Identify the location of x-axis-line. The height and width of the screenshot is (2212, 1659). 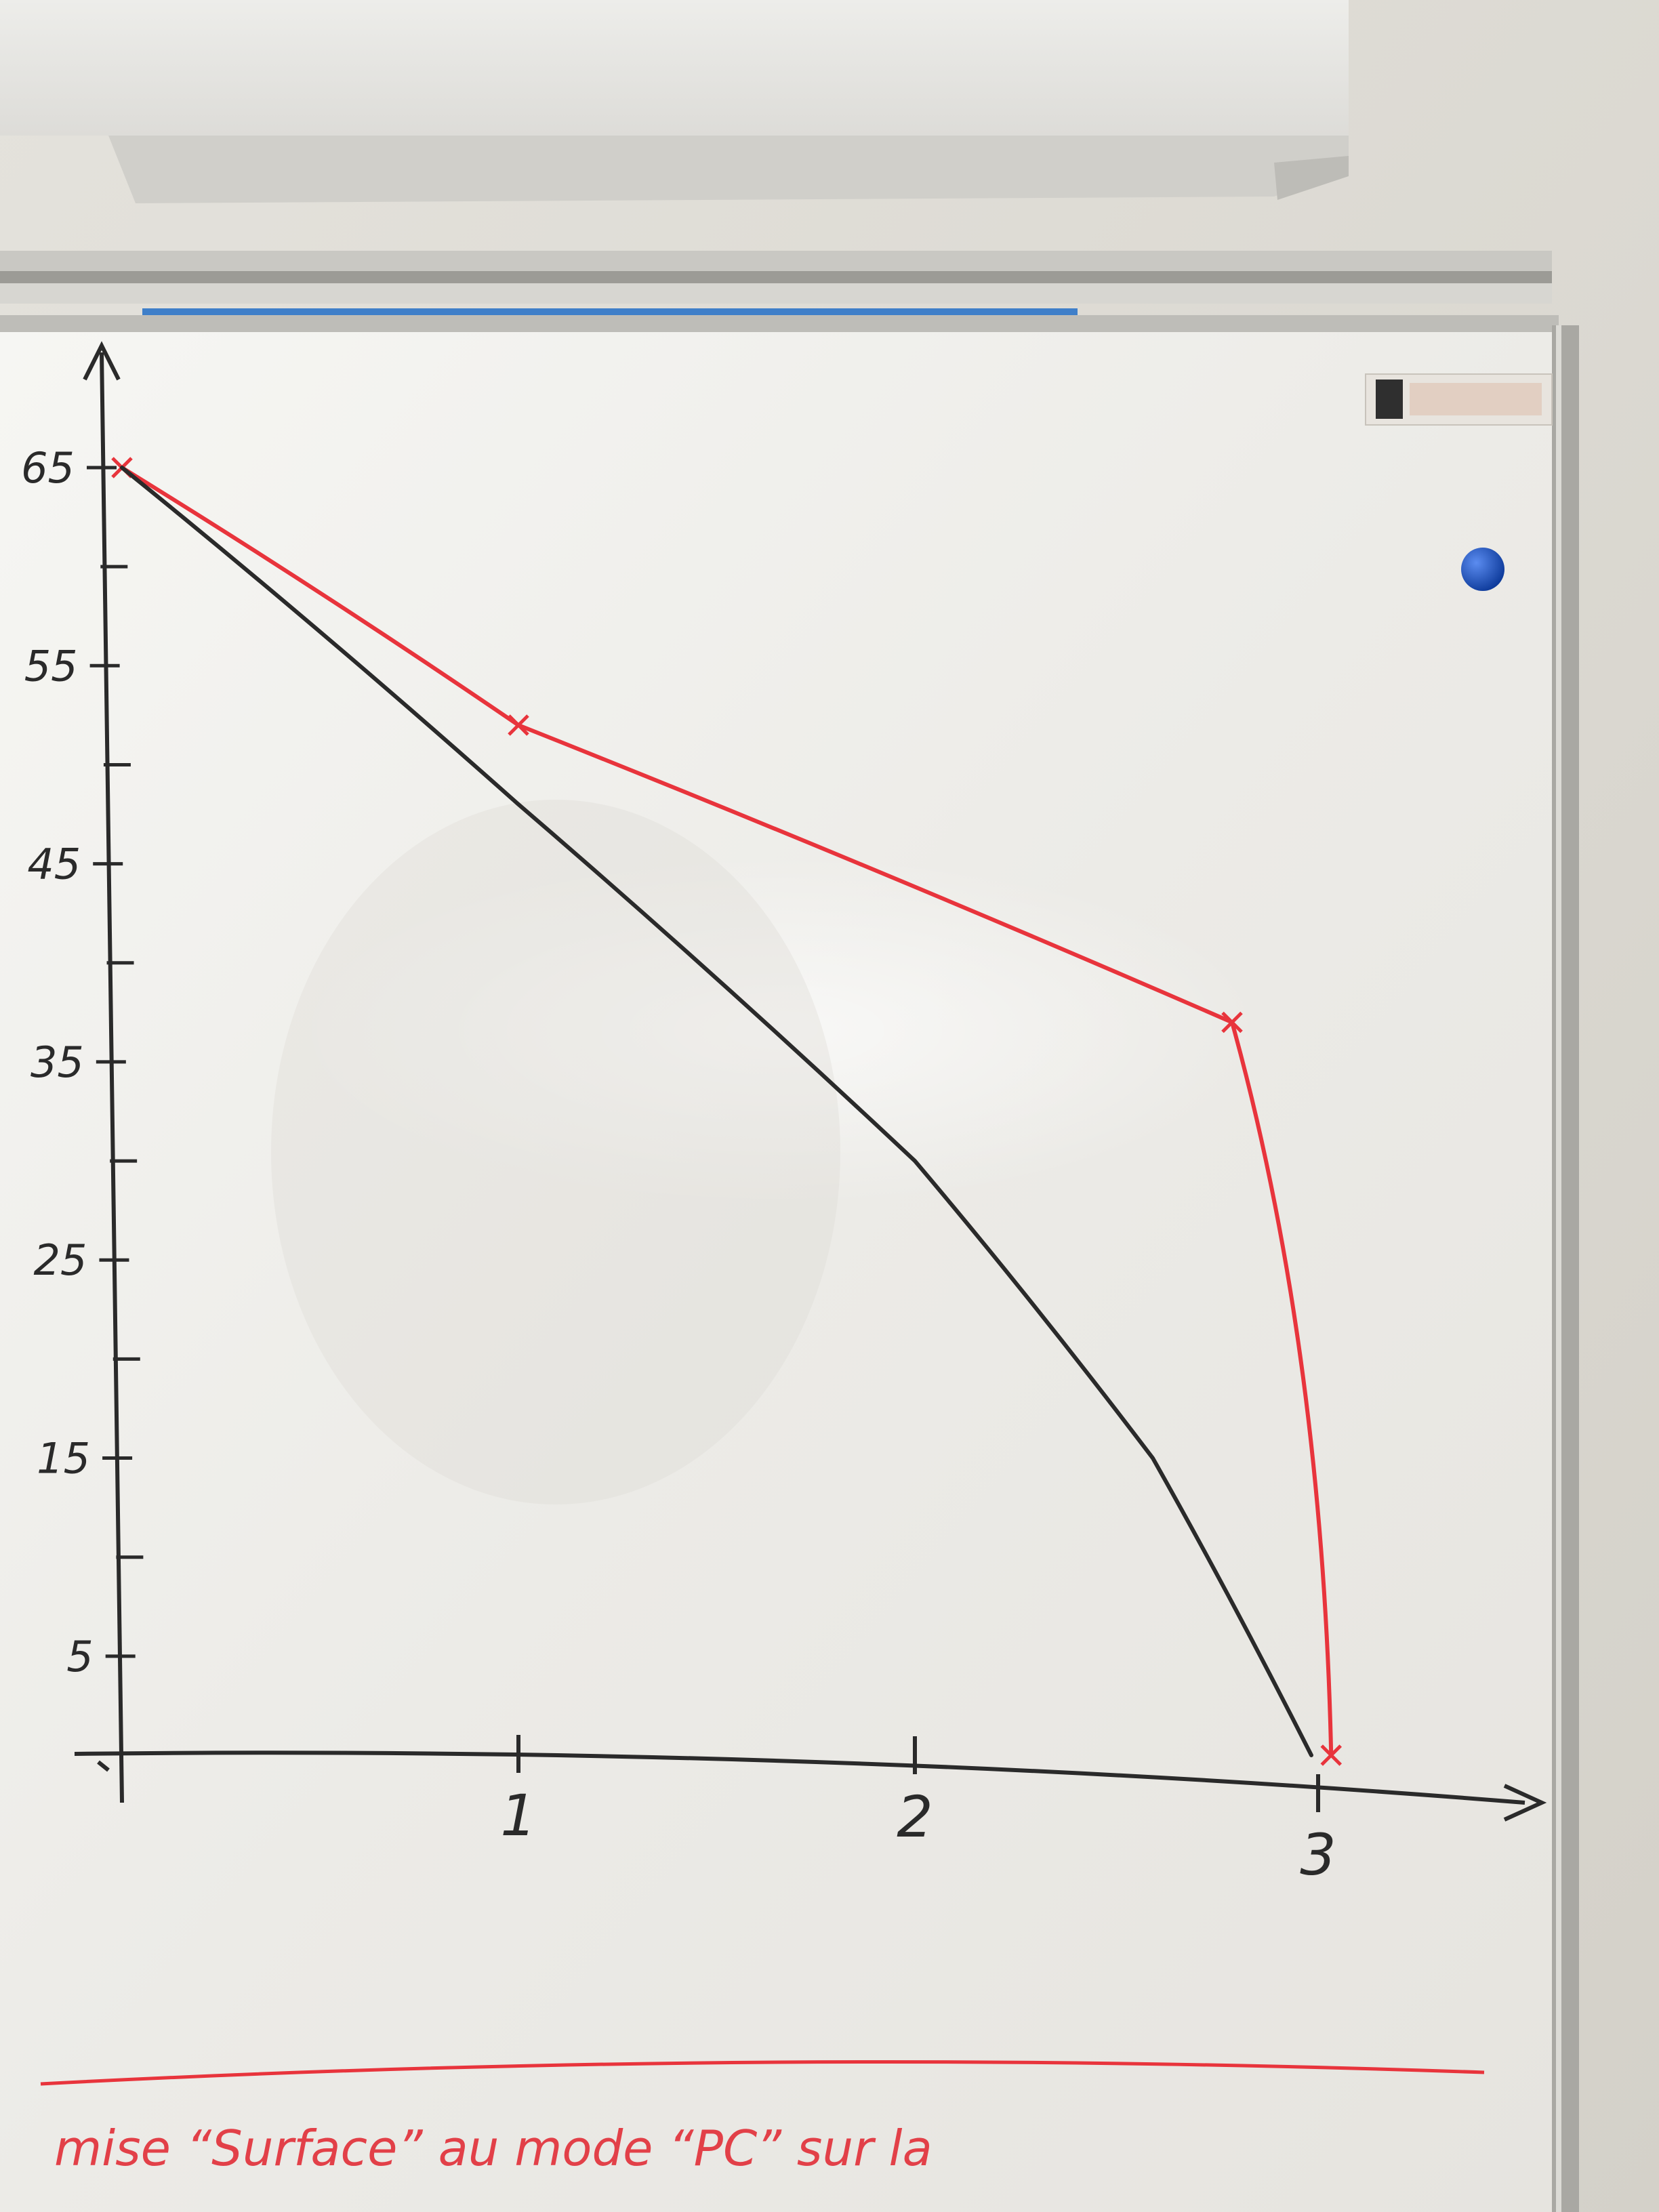
(800, 1777).